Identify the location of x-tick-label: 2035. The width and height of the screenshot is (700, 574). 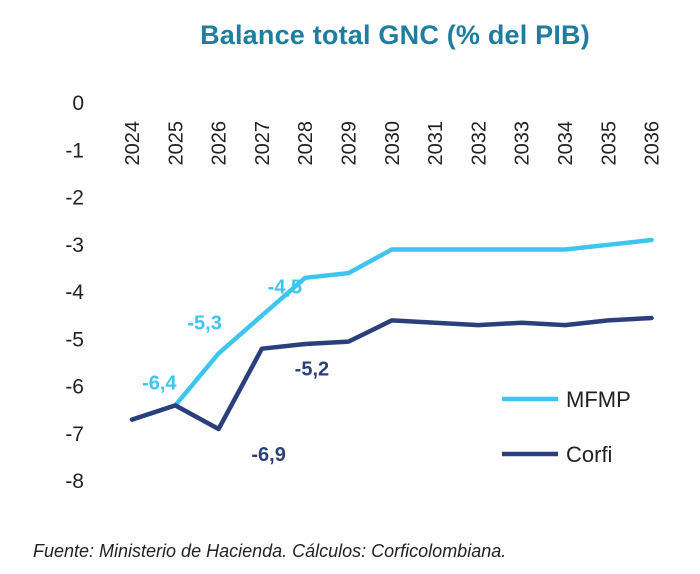
(609, 143).